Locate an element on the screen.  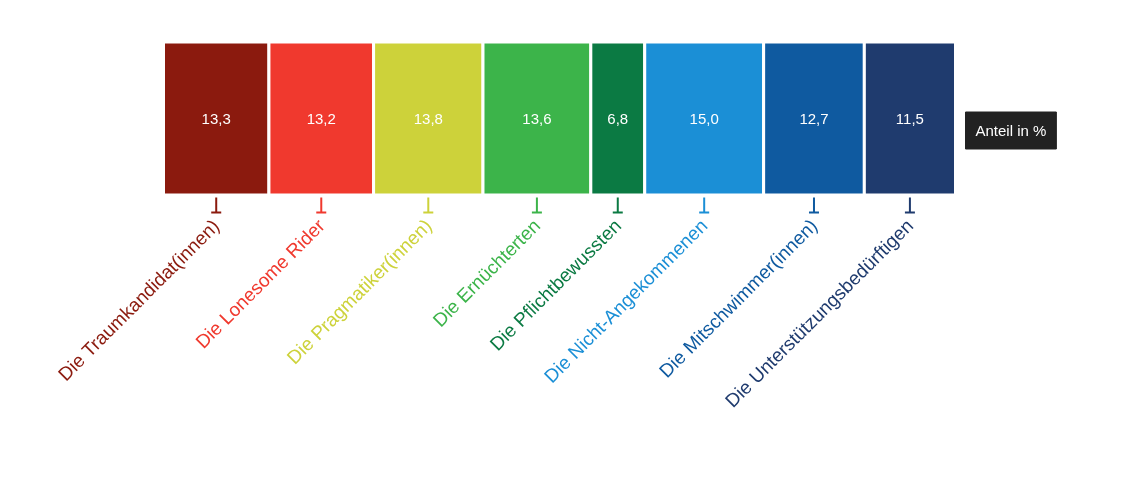
text: Anteil in % is located at coordinates (1011, 130).